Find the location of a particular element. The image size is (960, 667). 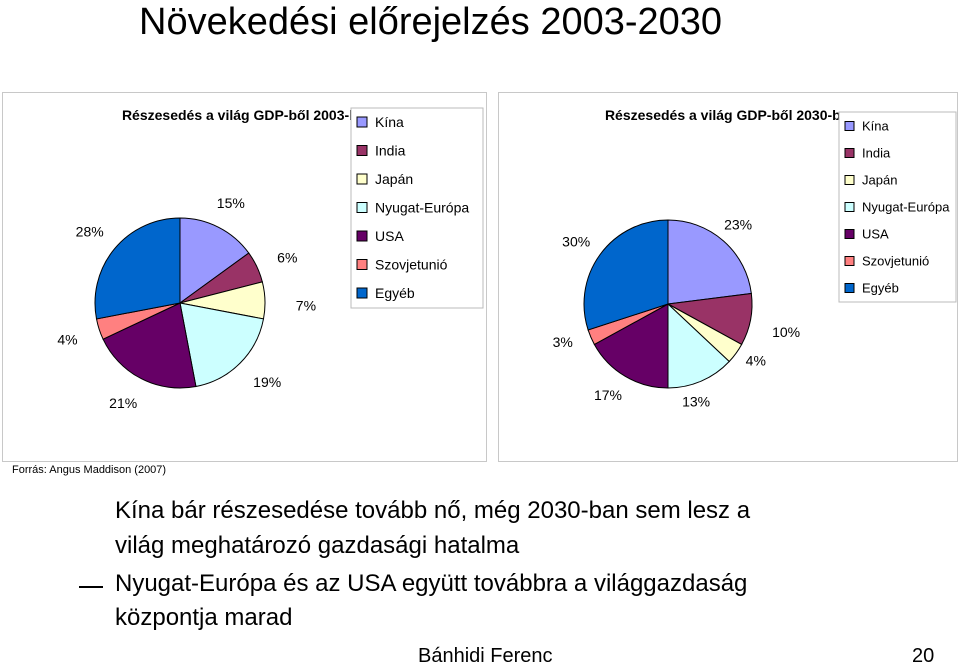

slice-value-label: 21% is located at coordinates (123, 403).